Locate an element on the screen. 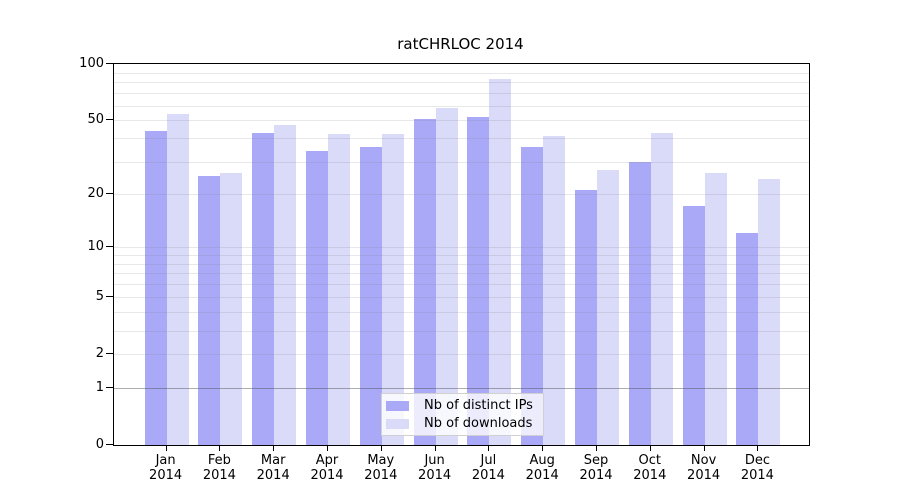  x-tick-label-mar: Mar 2014 is located at coordinates (273, 468).